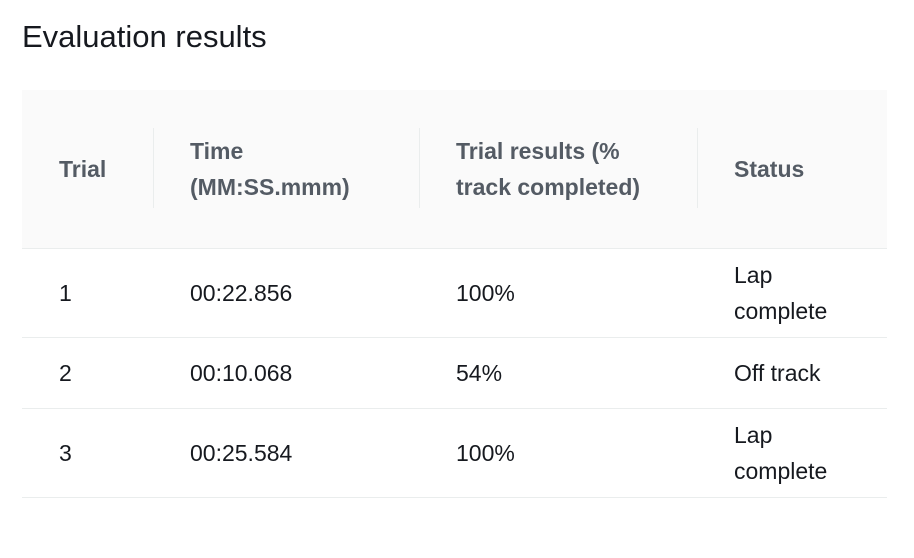  Describe the element at coordinates (83, 169) in the screenshot. I see `column-header-trial-label: Trial` at that location.